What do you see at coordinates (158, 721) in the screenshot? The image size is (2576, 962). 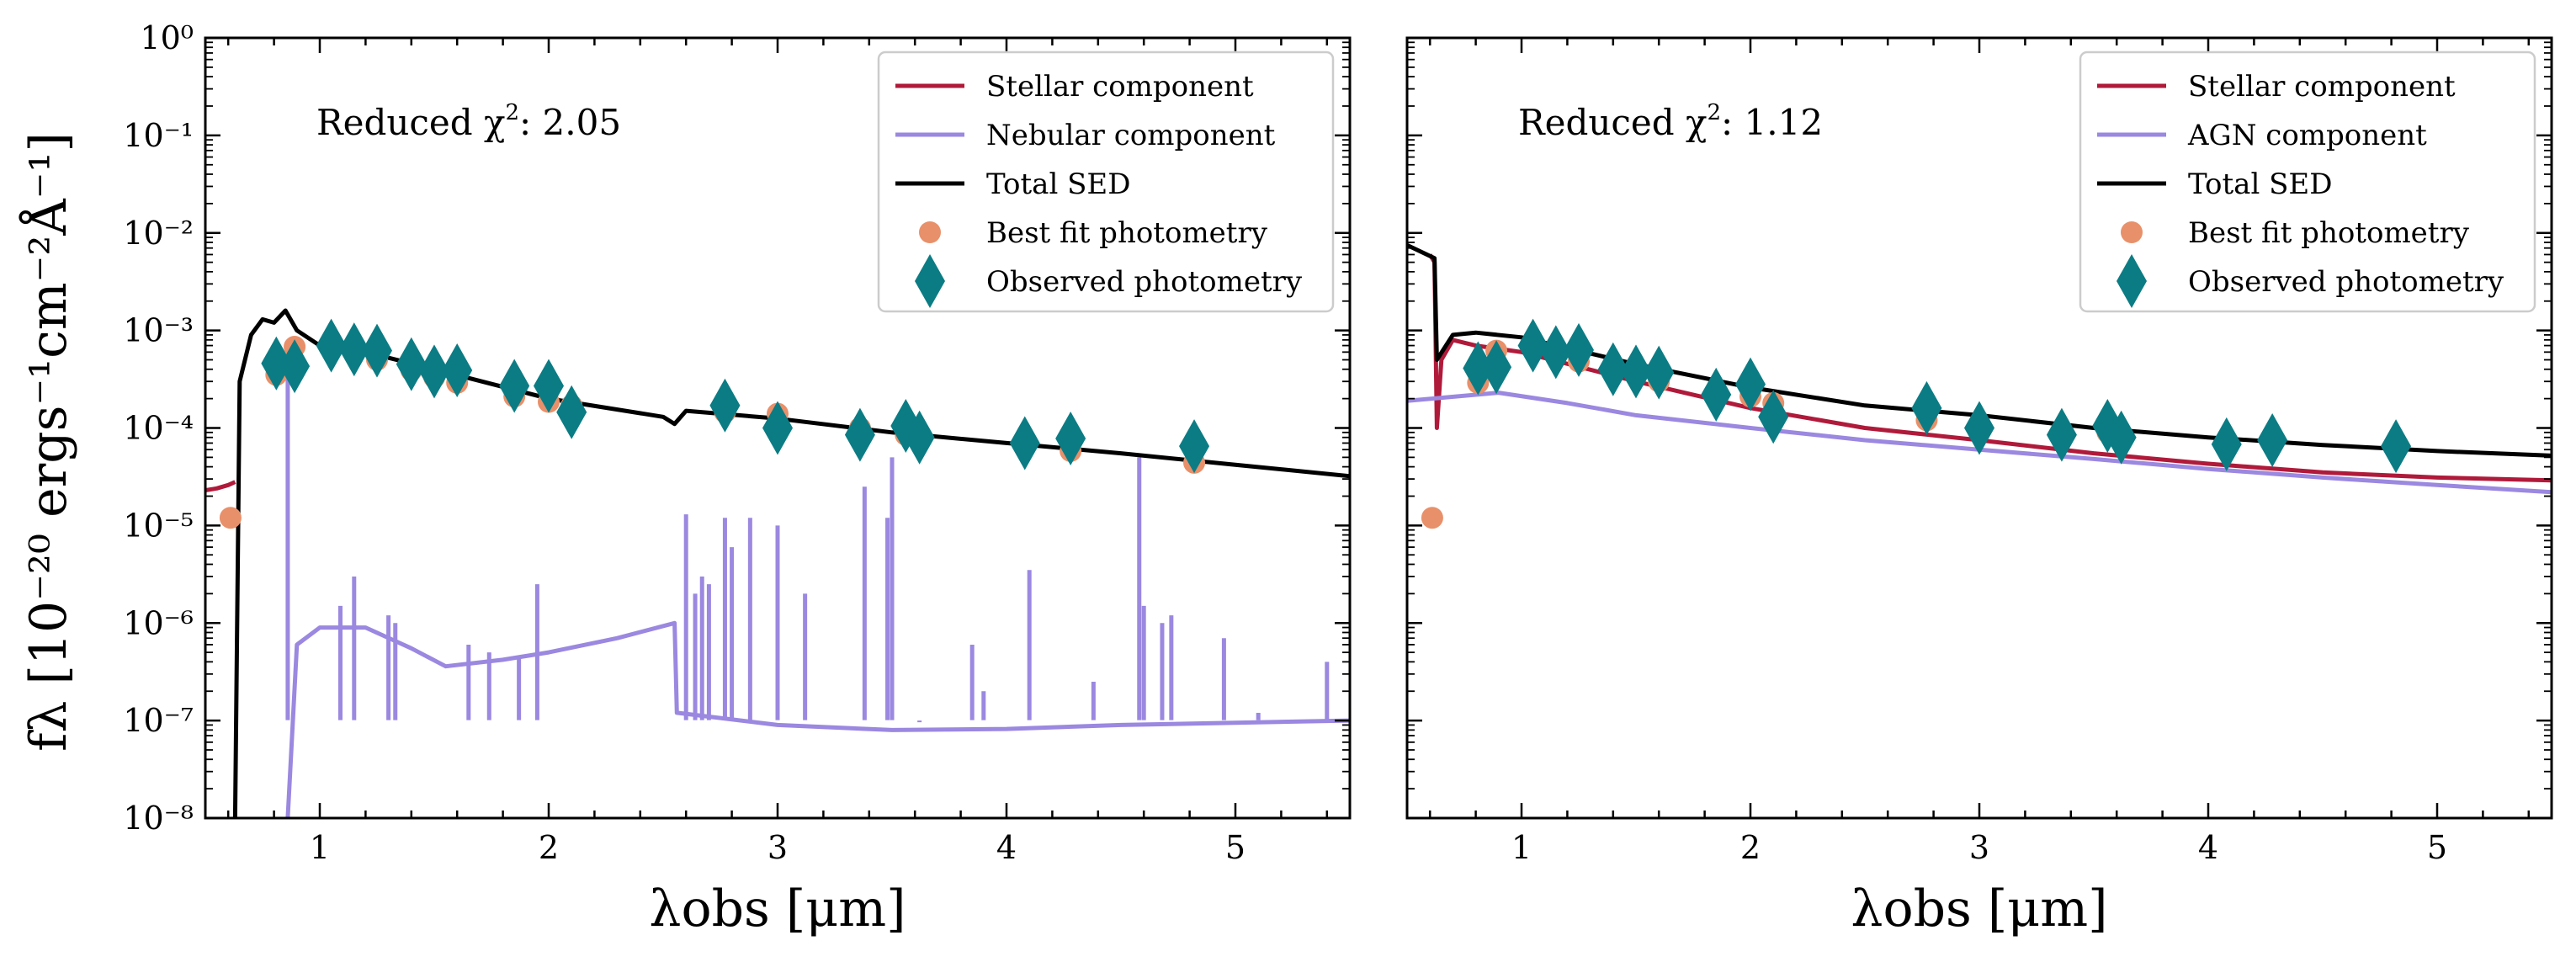 I see `y-tick-label: 10⁻⁷` at bounding box center [158, 721].